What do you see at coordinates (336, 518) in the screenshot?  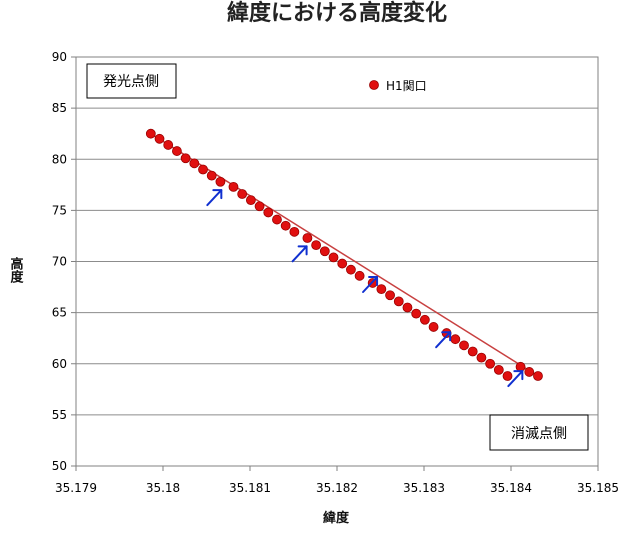 I see `x-axis-label: 緯度` at bounding box center [336, 518].